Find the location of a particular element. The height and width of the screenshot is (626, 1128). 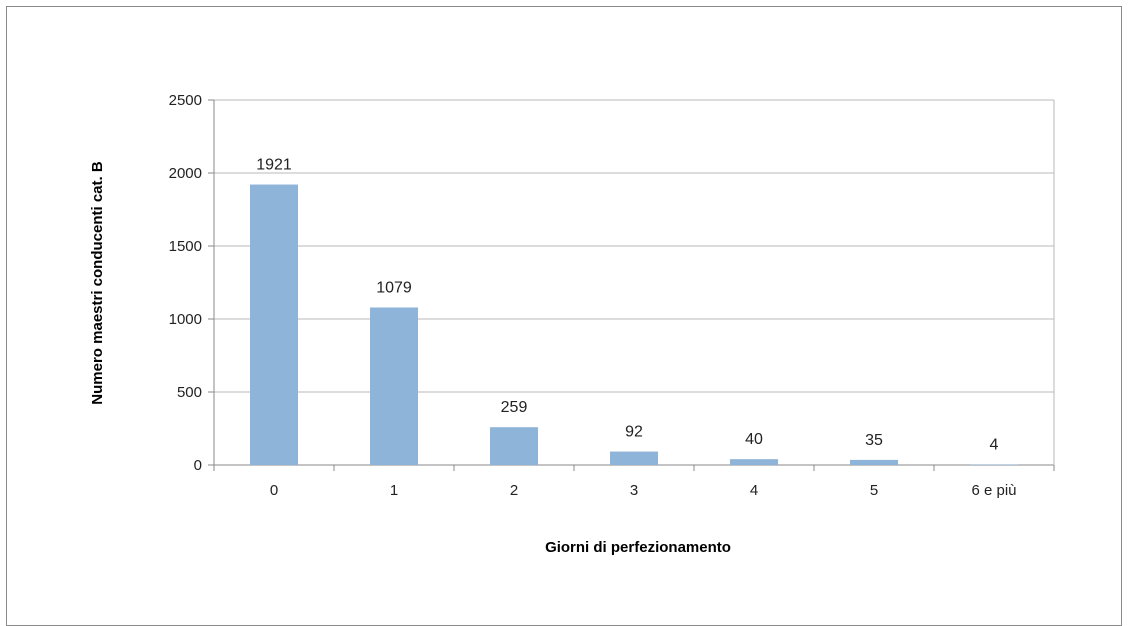

bar-value-label: 4 is located at coordinates (994, 444).